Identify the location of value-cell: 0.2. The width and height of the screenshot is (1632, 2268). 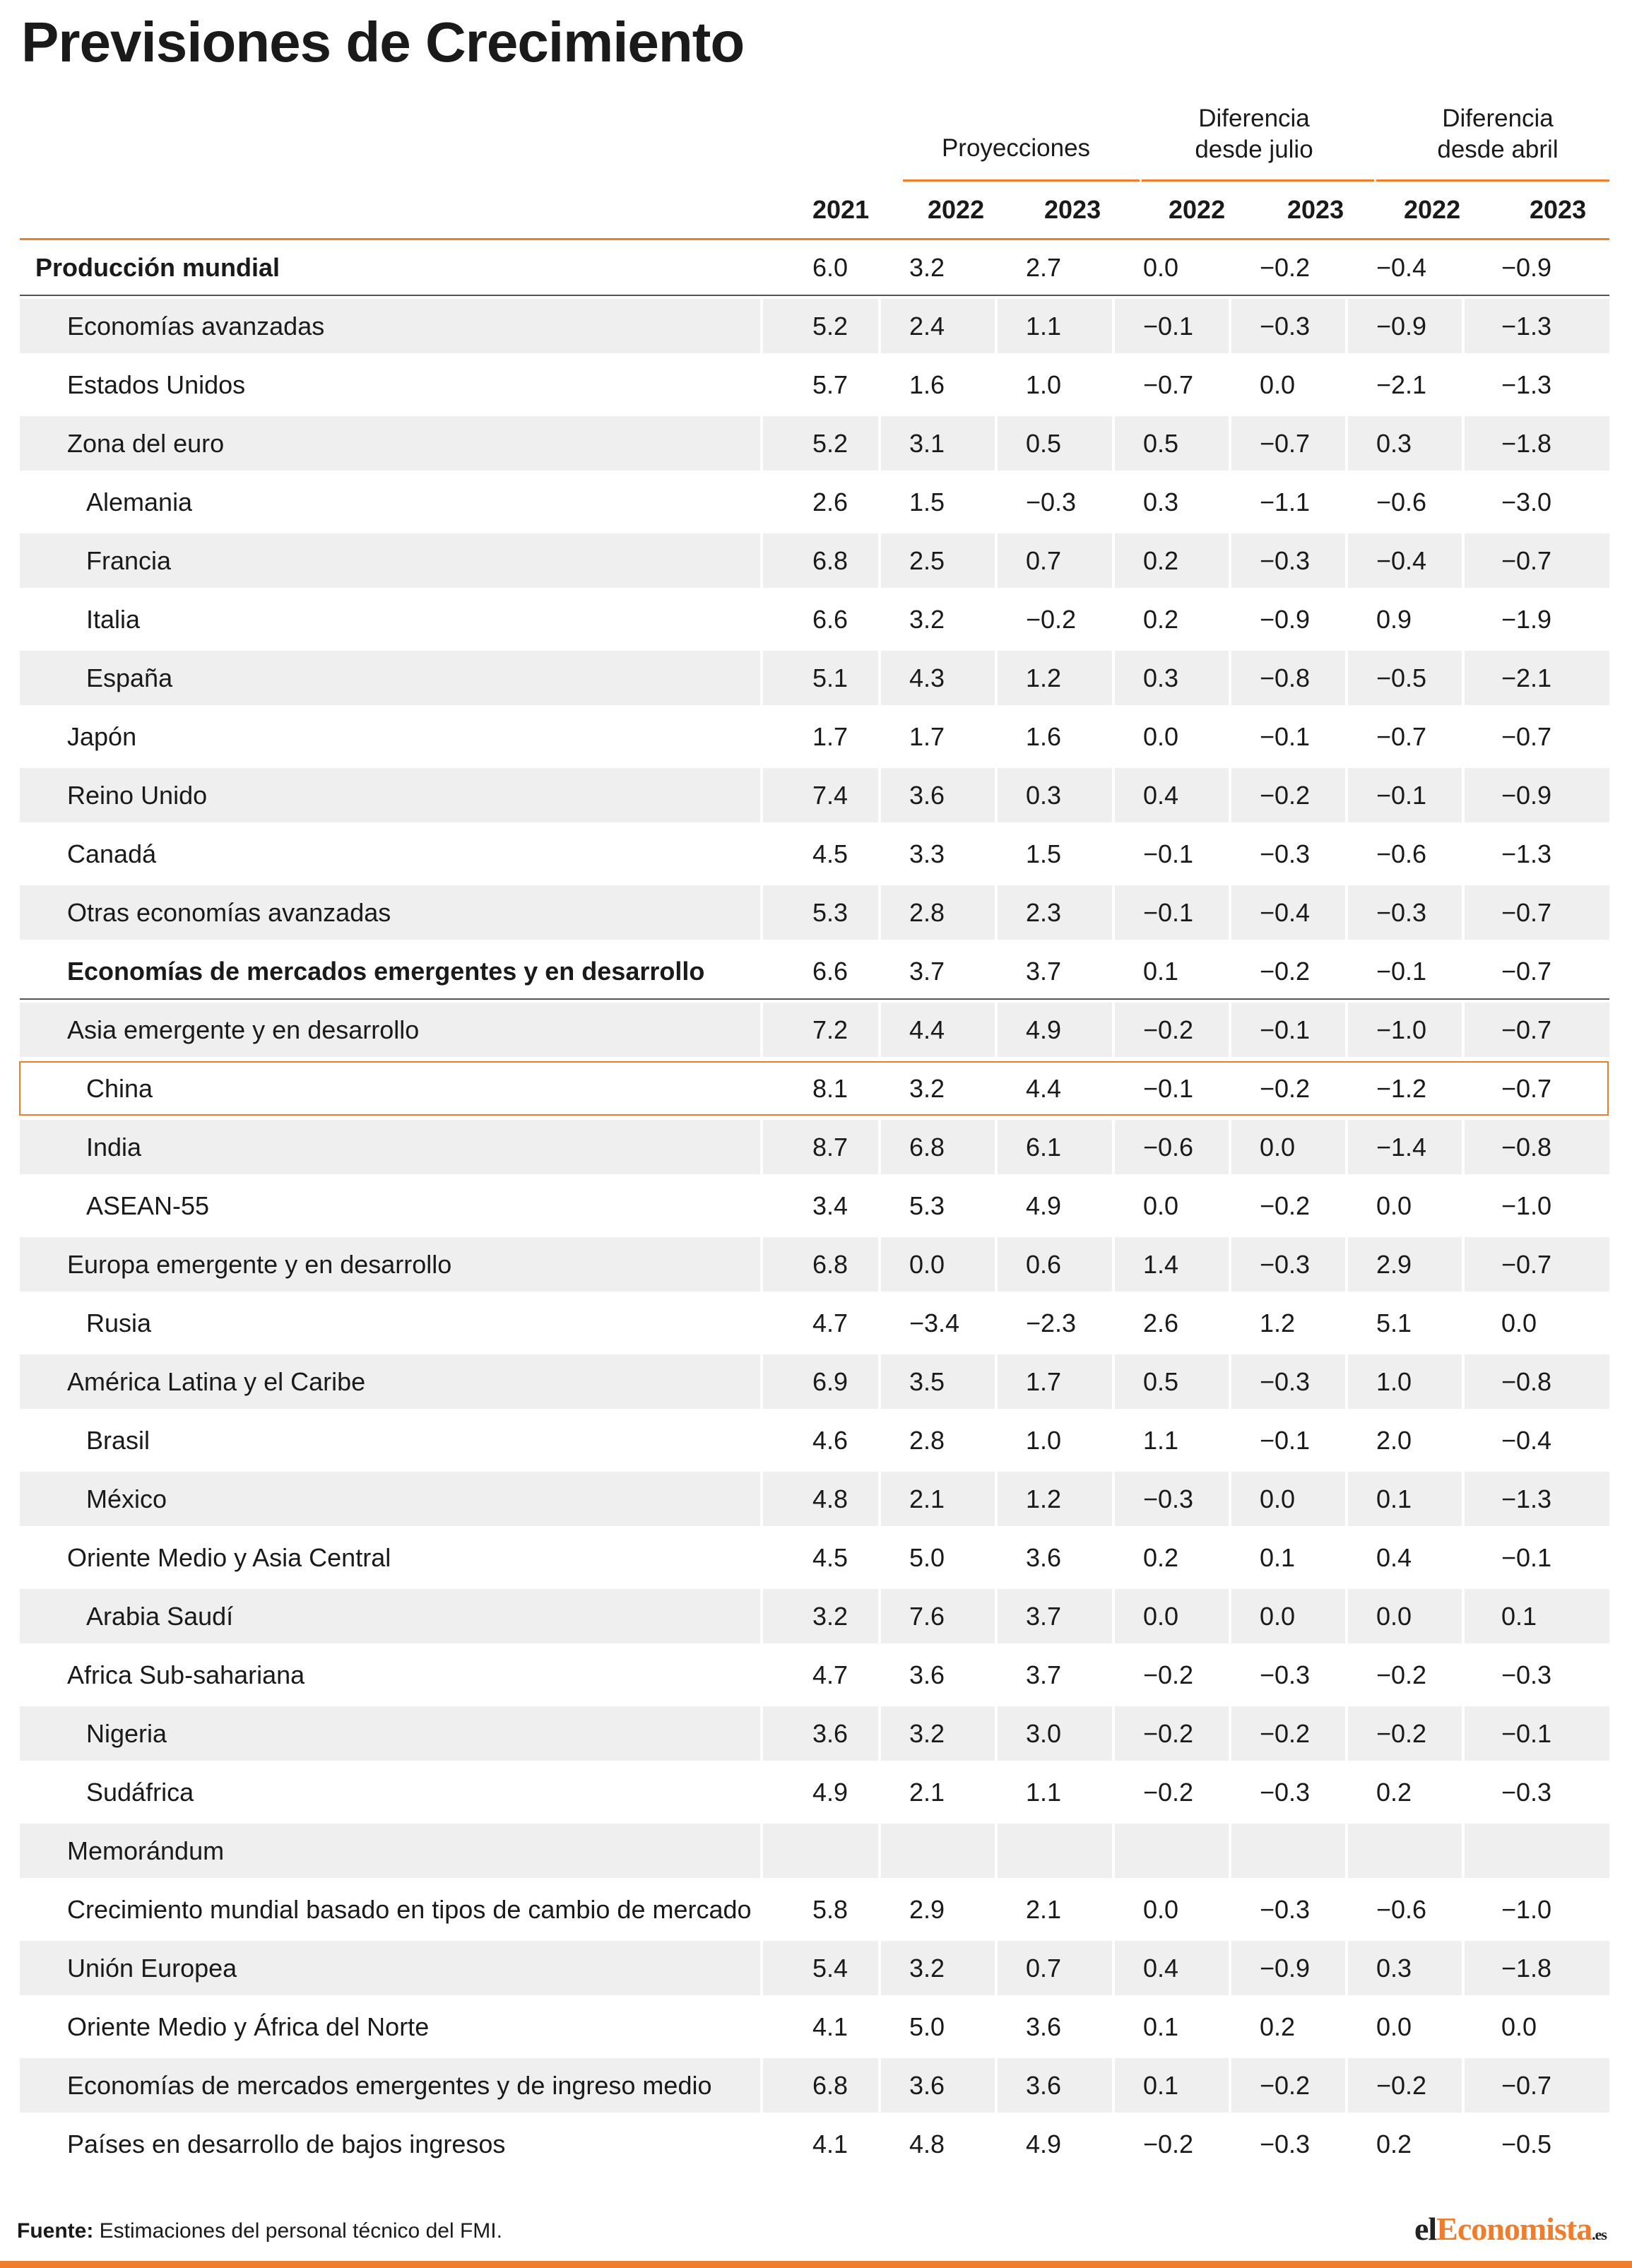
(1394, 2144).